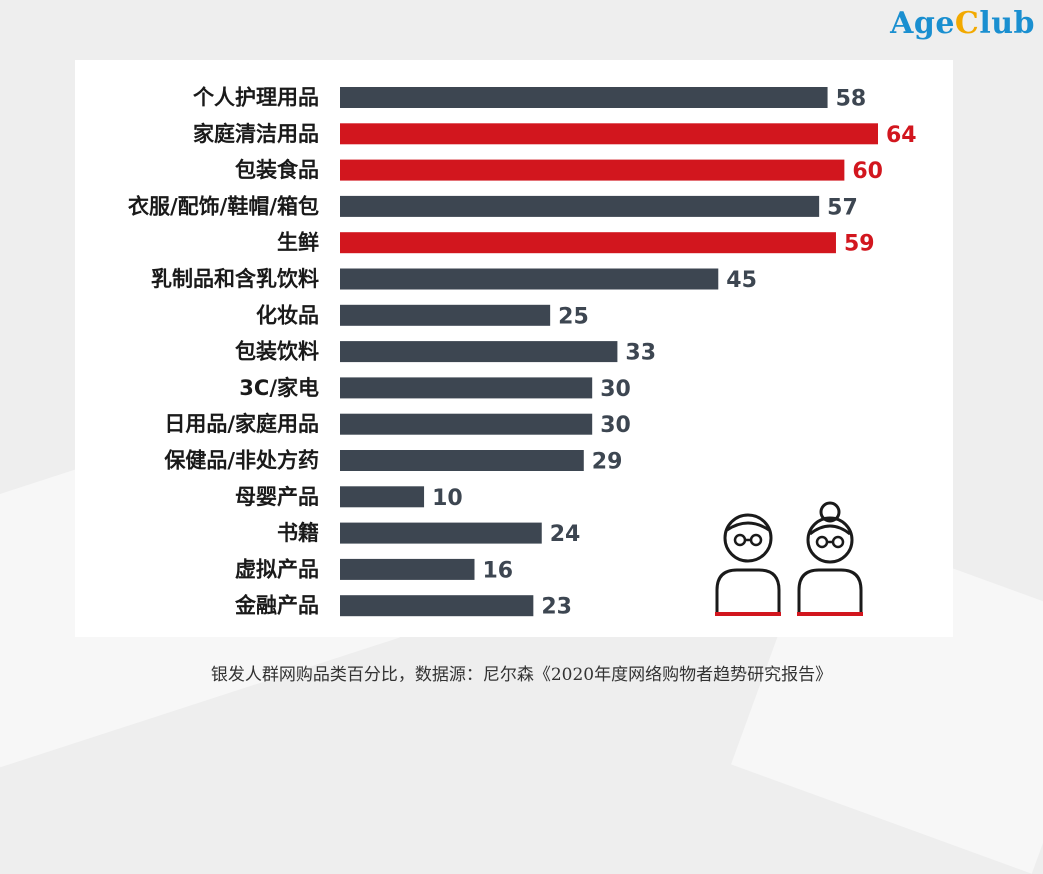 This screenshot has height=874, width=1043. What do you see at coordinates (447, 498) in the screenshot?
I see `data-label: 10` at bounding box center [447, 498].